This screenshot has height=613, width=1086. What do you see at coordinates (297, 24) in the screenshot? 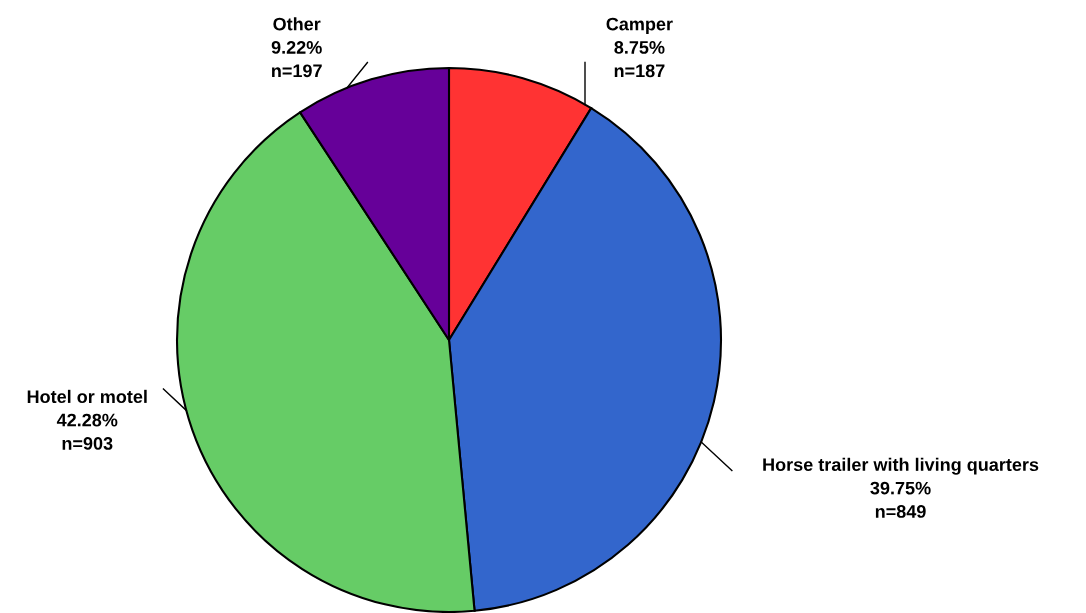
I see `slice-label: Other` at bounding box center [297, 24].